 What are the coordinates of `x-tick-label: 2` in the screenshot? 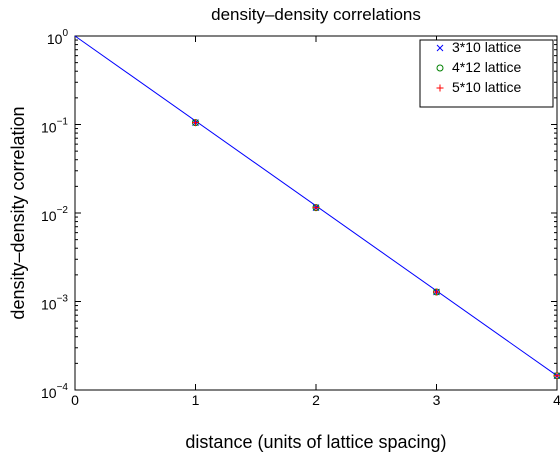 It's located at (316, 400).